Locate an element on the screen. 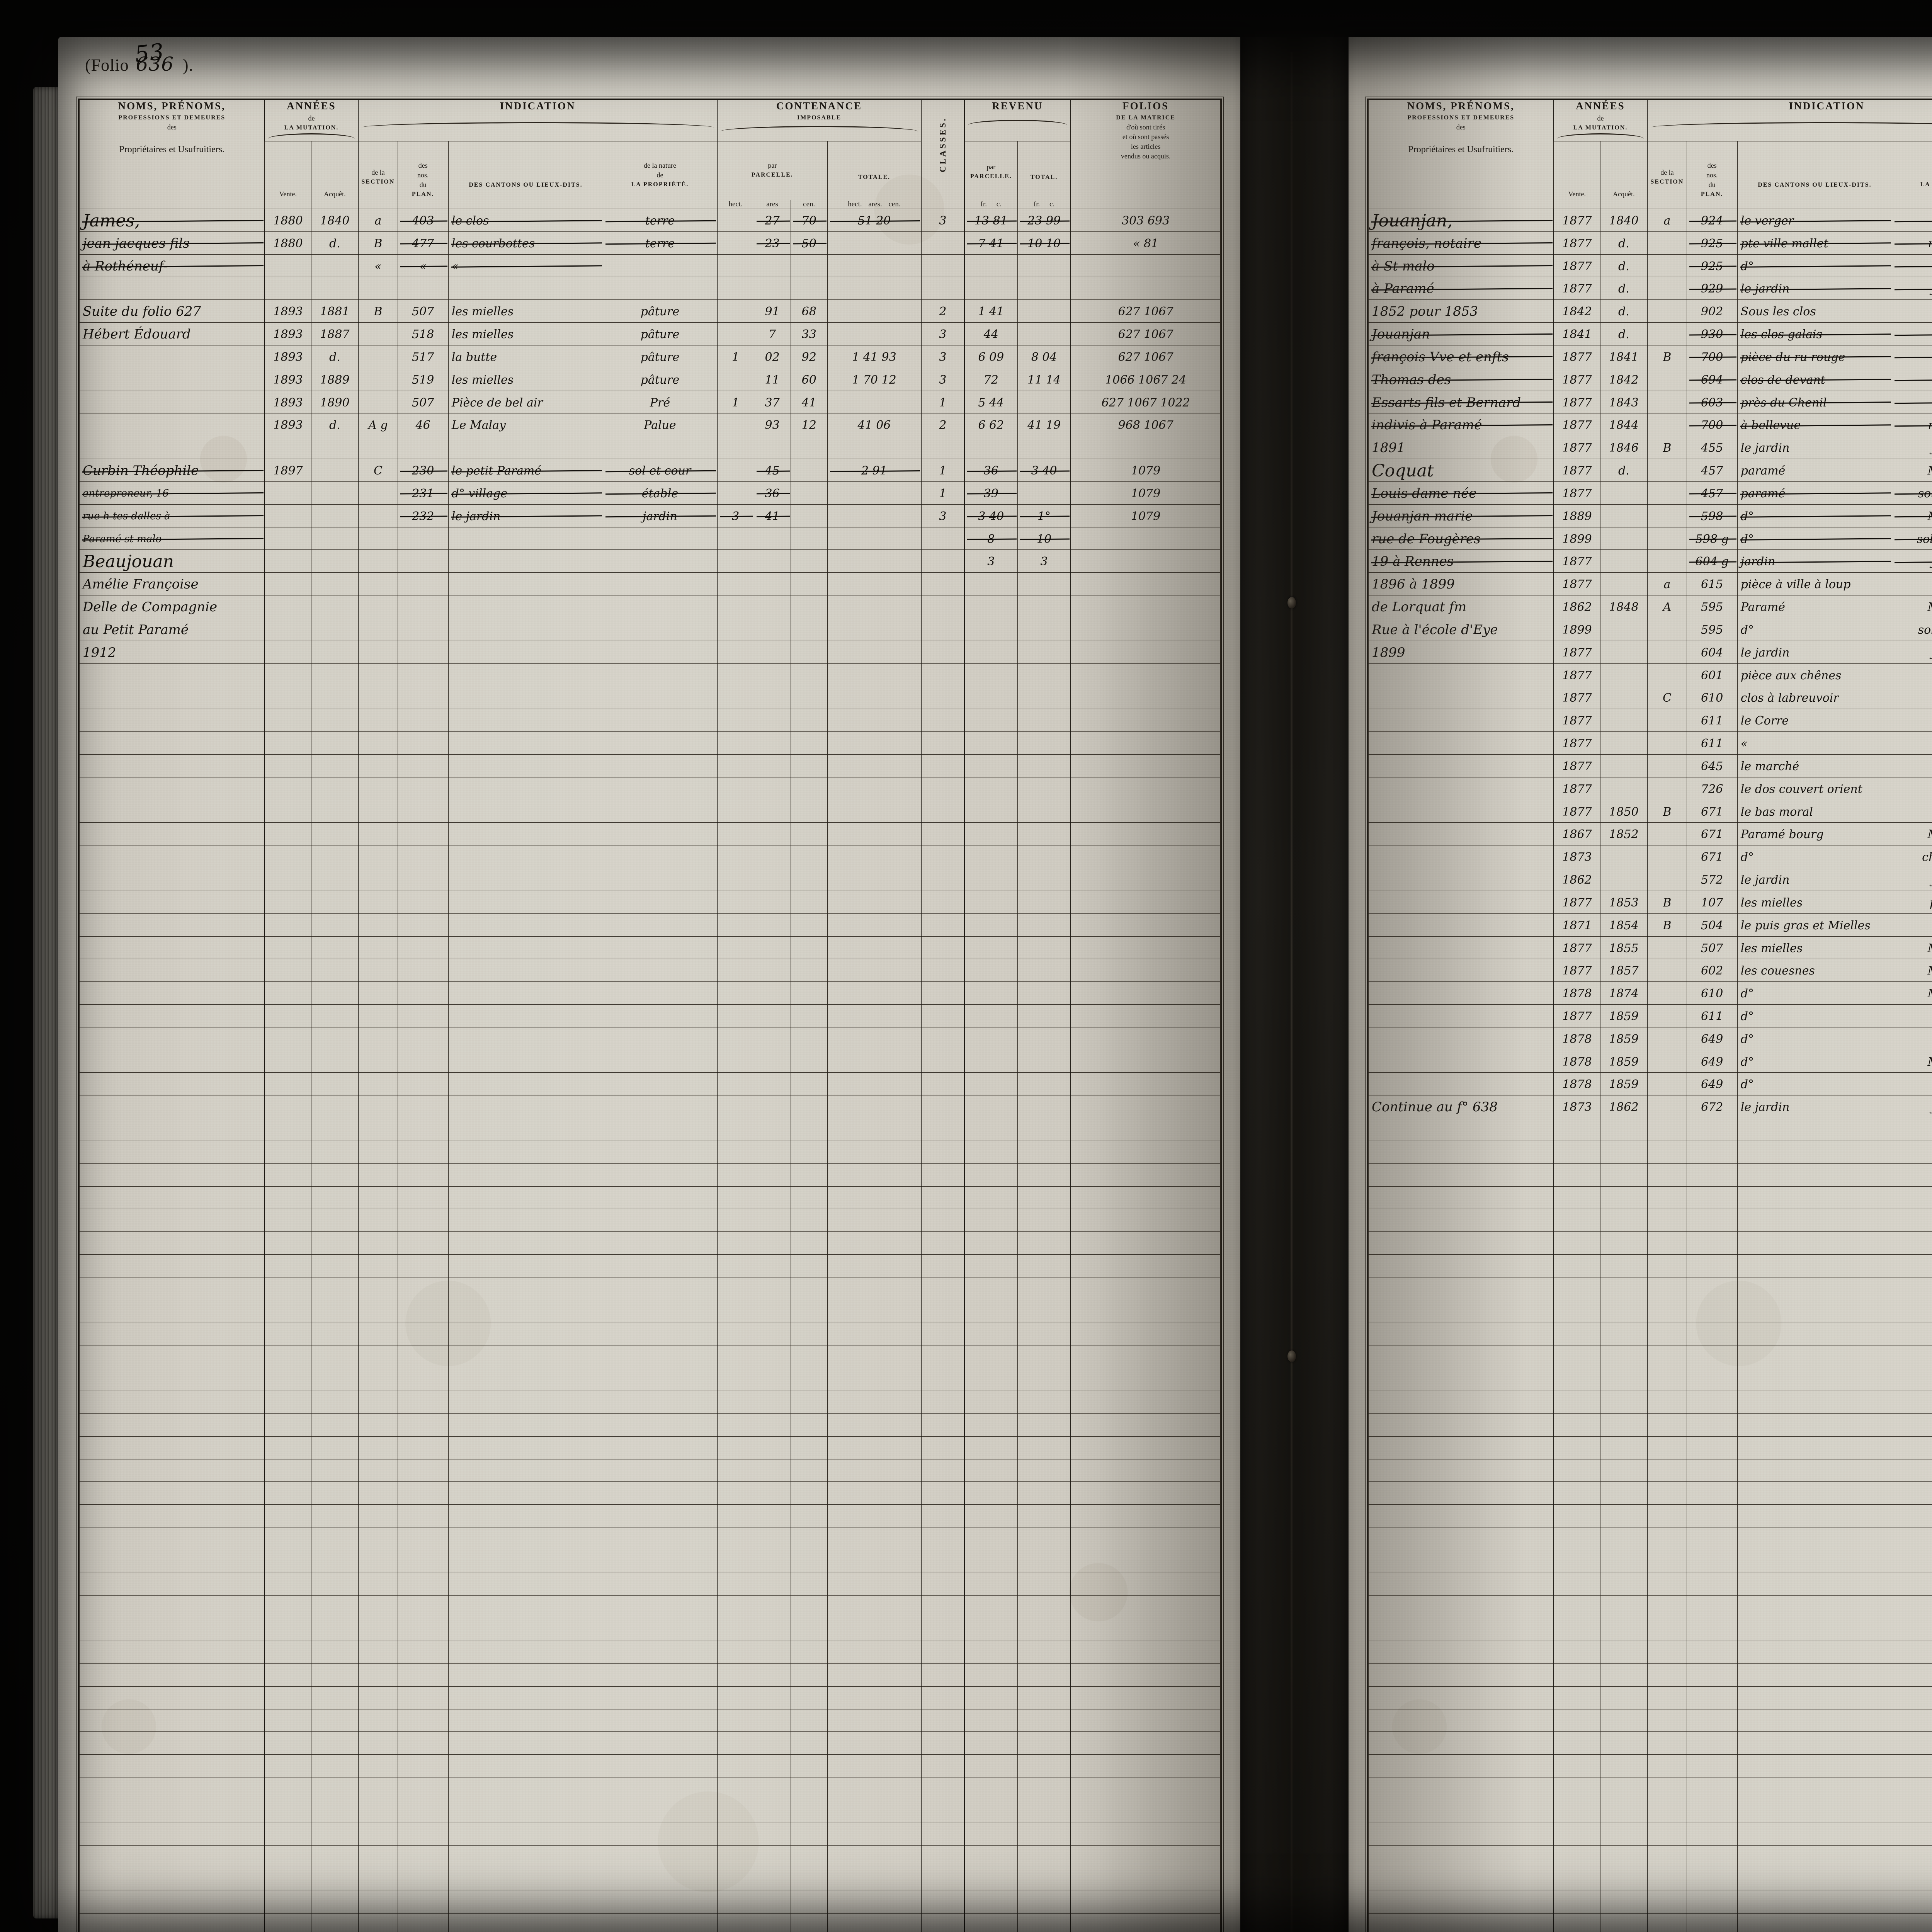 The image size is (1932, 1932). cell-owner-name: Coquat is located at coordinates (1461, 471).